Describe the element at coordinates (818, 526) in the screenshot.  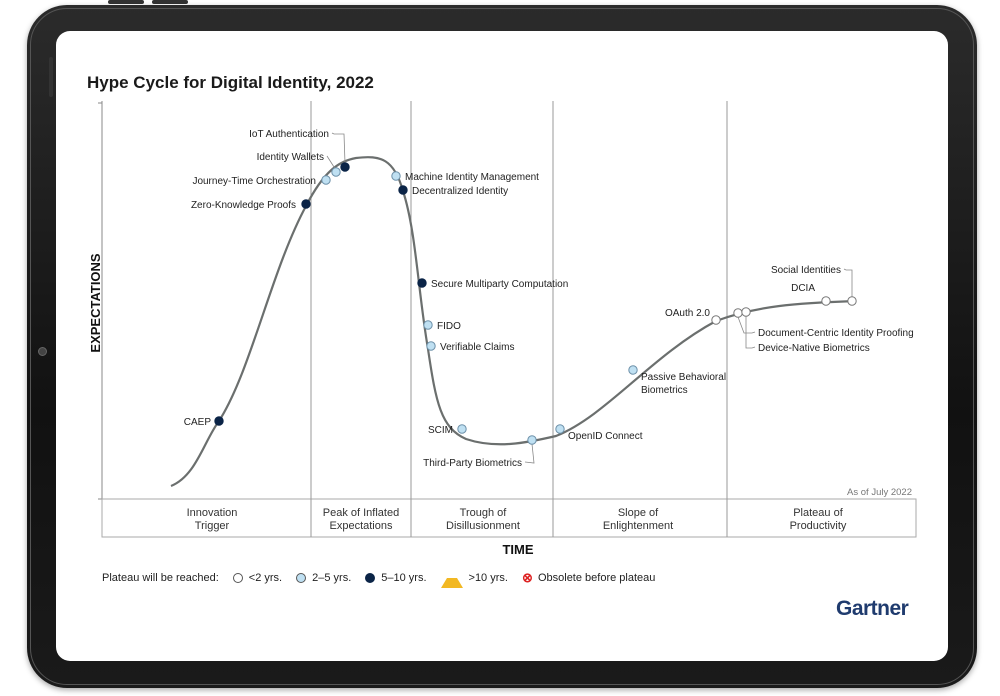
I see `phase-label-line2: Productivity` at that location.